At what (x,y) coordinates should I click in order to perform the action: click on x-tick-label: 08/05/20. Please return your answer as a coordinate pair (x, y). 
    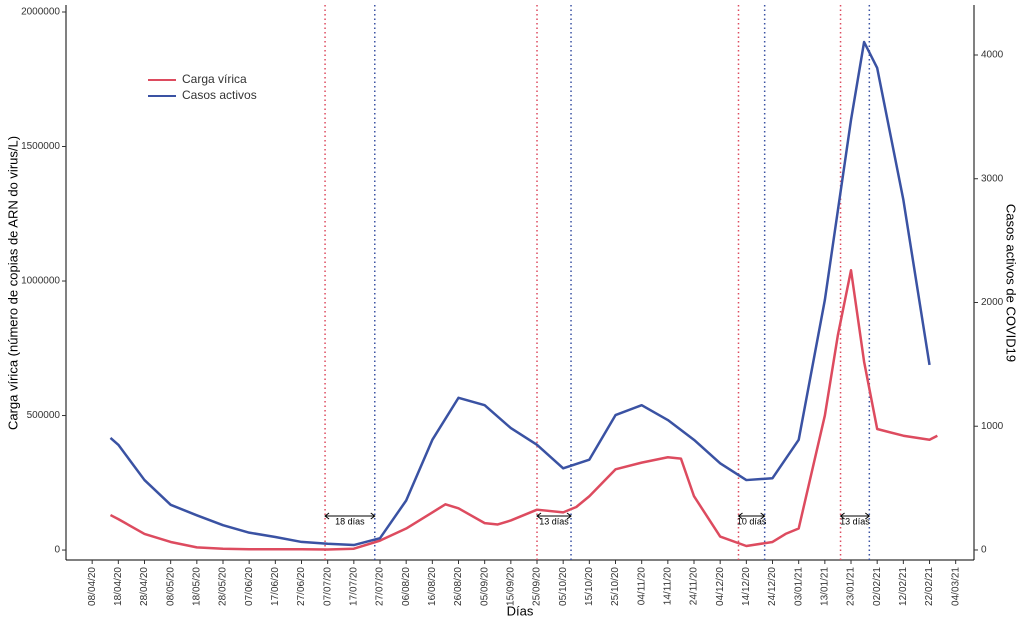
    Looking at the image, I should click on (170, 586).